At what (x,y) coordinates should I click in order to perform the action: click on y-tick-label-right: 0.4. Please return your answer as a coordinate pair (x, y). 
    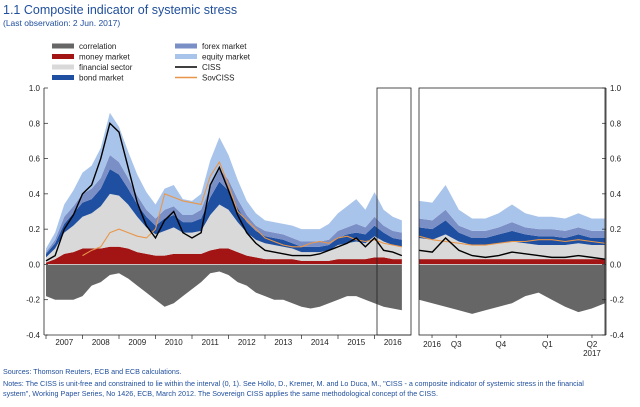
    Looking at the image, I should click on (616, 194).